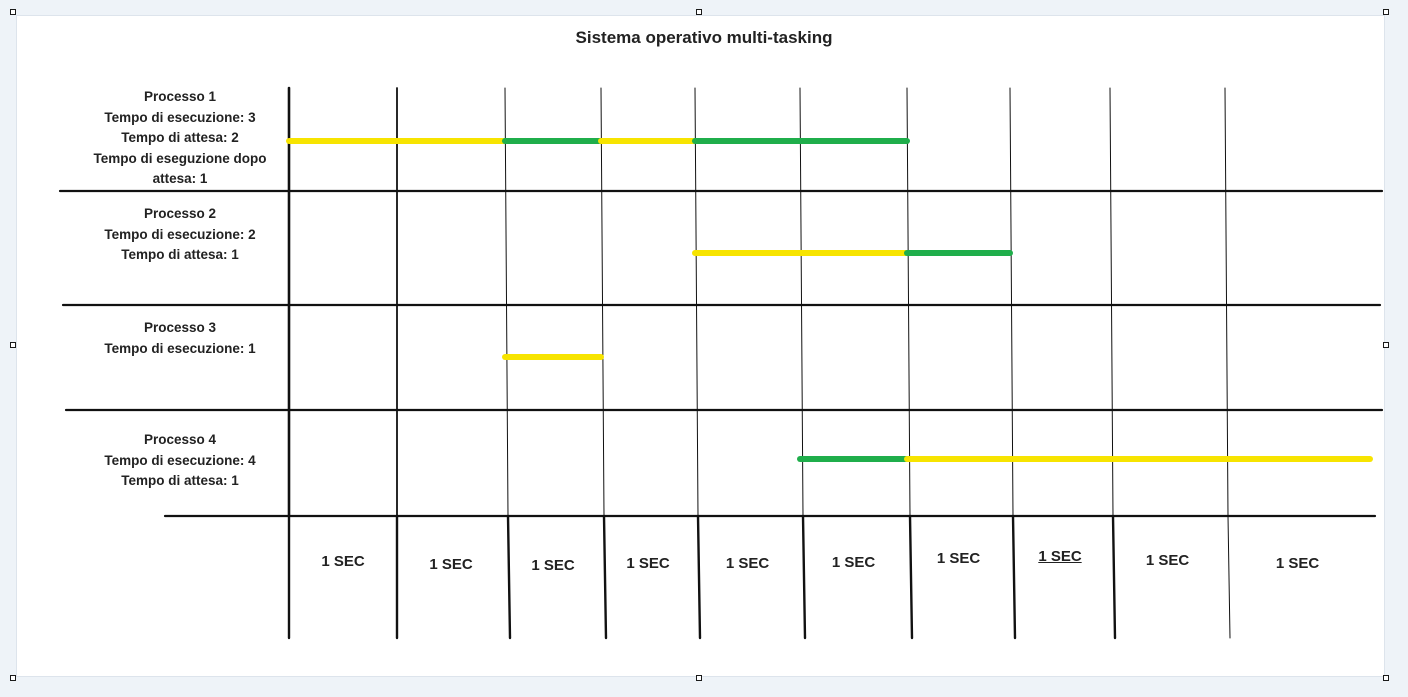 The image size is (1408, 697). Describe the element at coordinates (180, 213) in the screenshot. I see `process-name: Processo 2` at that location.